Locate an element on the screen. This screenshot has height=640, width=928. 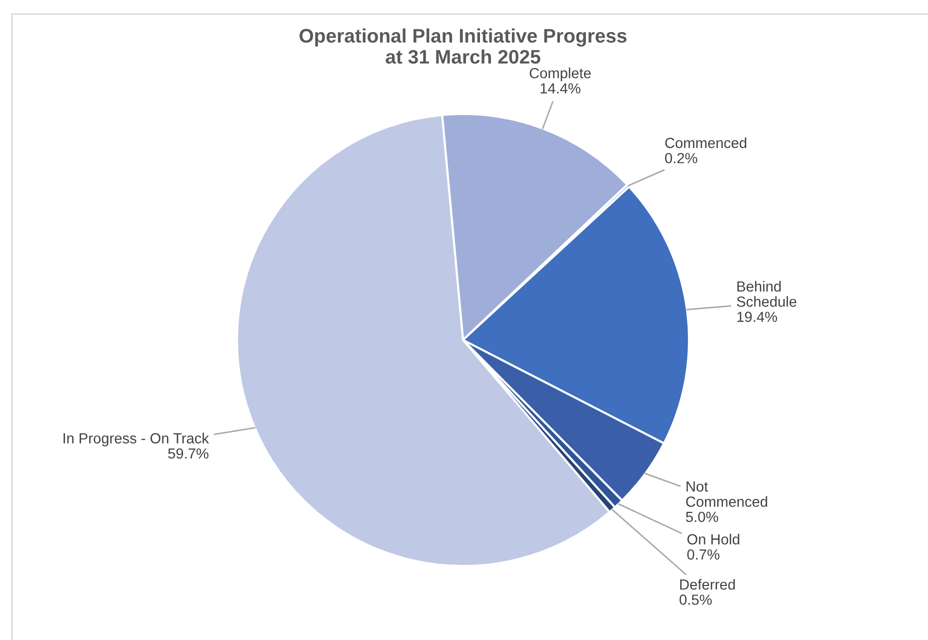
data-label: 19.4% is located at coordinates (757, 317).